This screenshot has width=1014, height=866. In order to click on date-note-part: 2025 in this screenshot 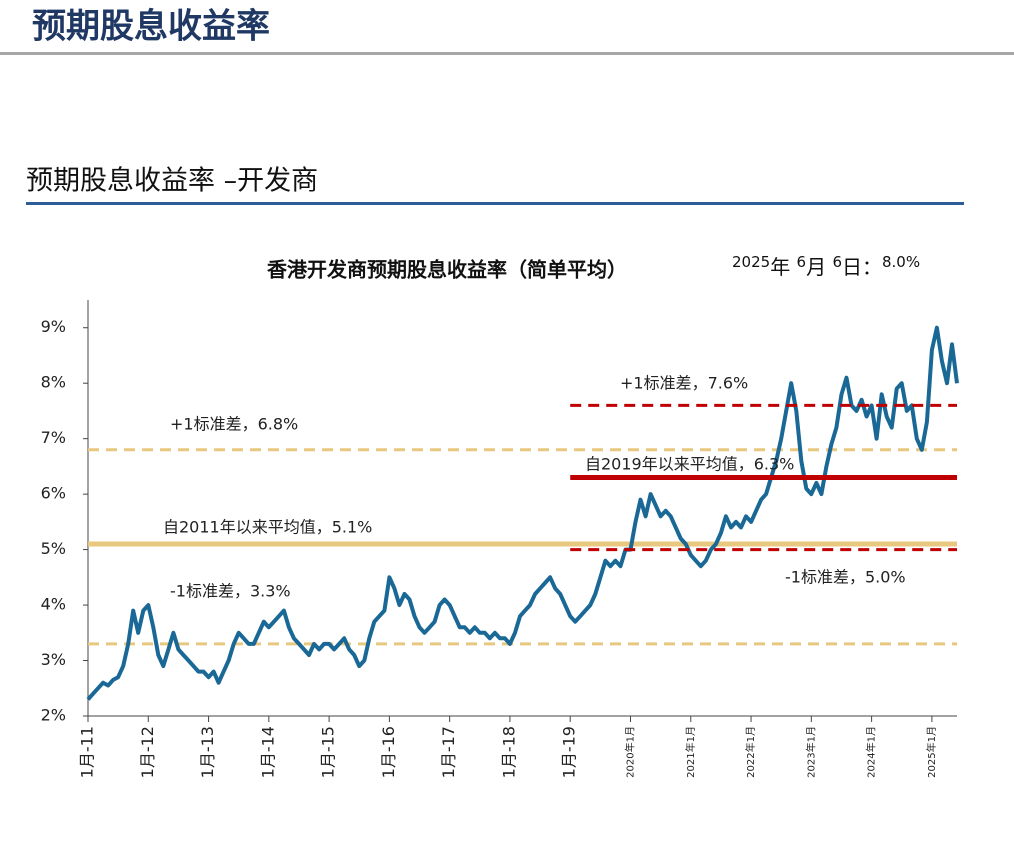, I will do `click(751, 262)`.